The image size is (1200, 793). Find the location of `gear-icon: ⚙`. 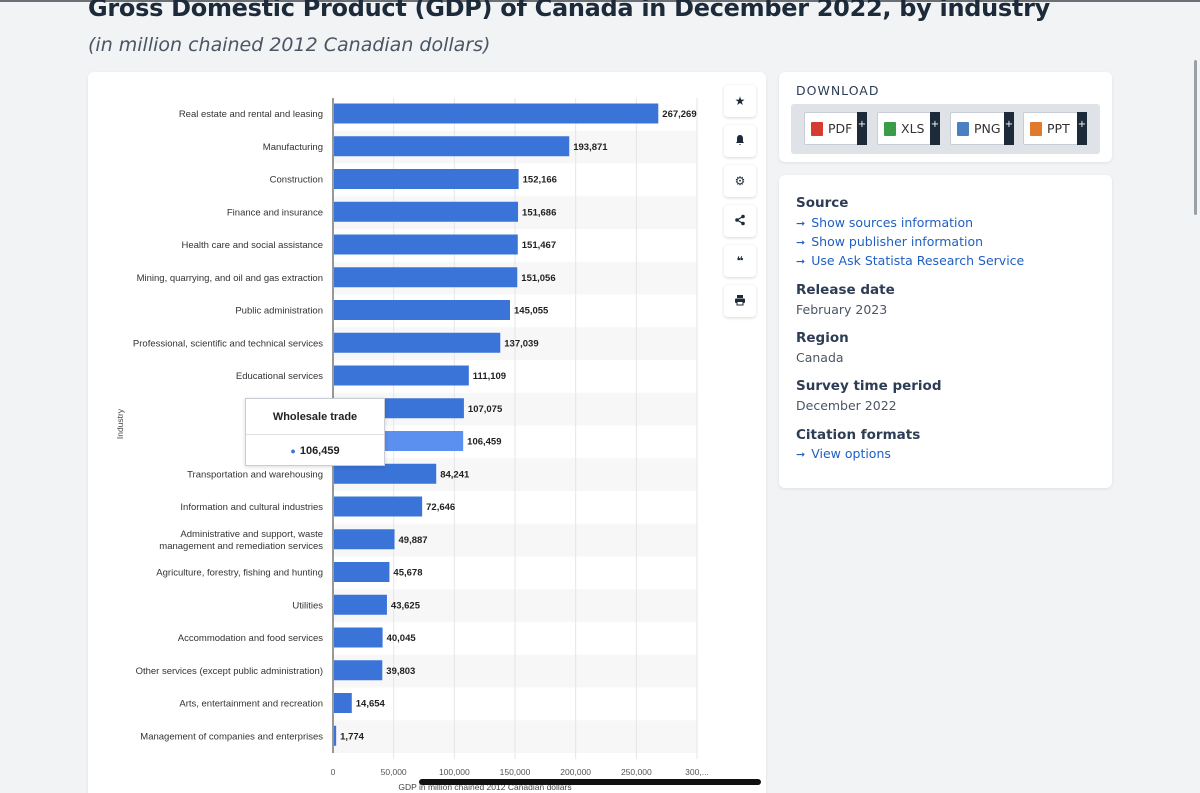

gear-icon: ⚙ is located at coordinates (740, 181).